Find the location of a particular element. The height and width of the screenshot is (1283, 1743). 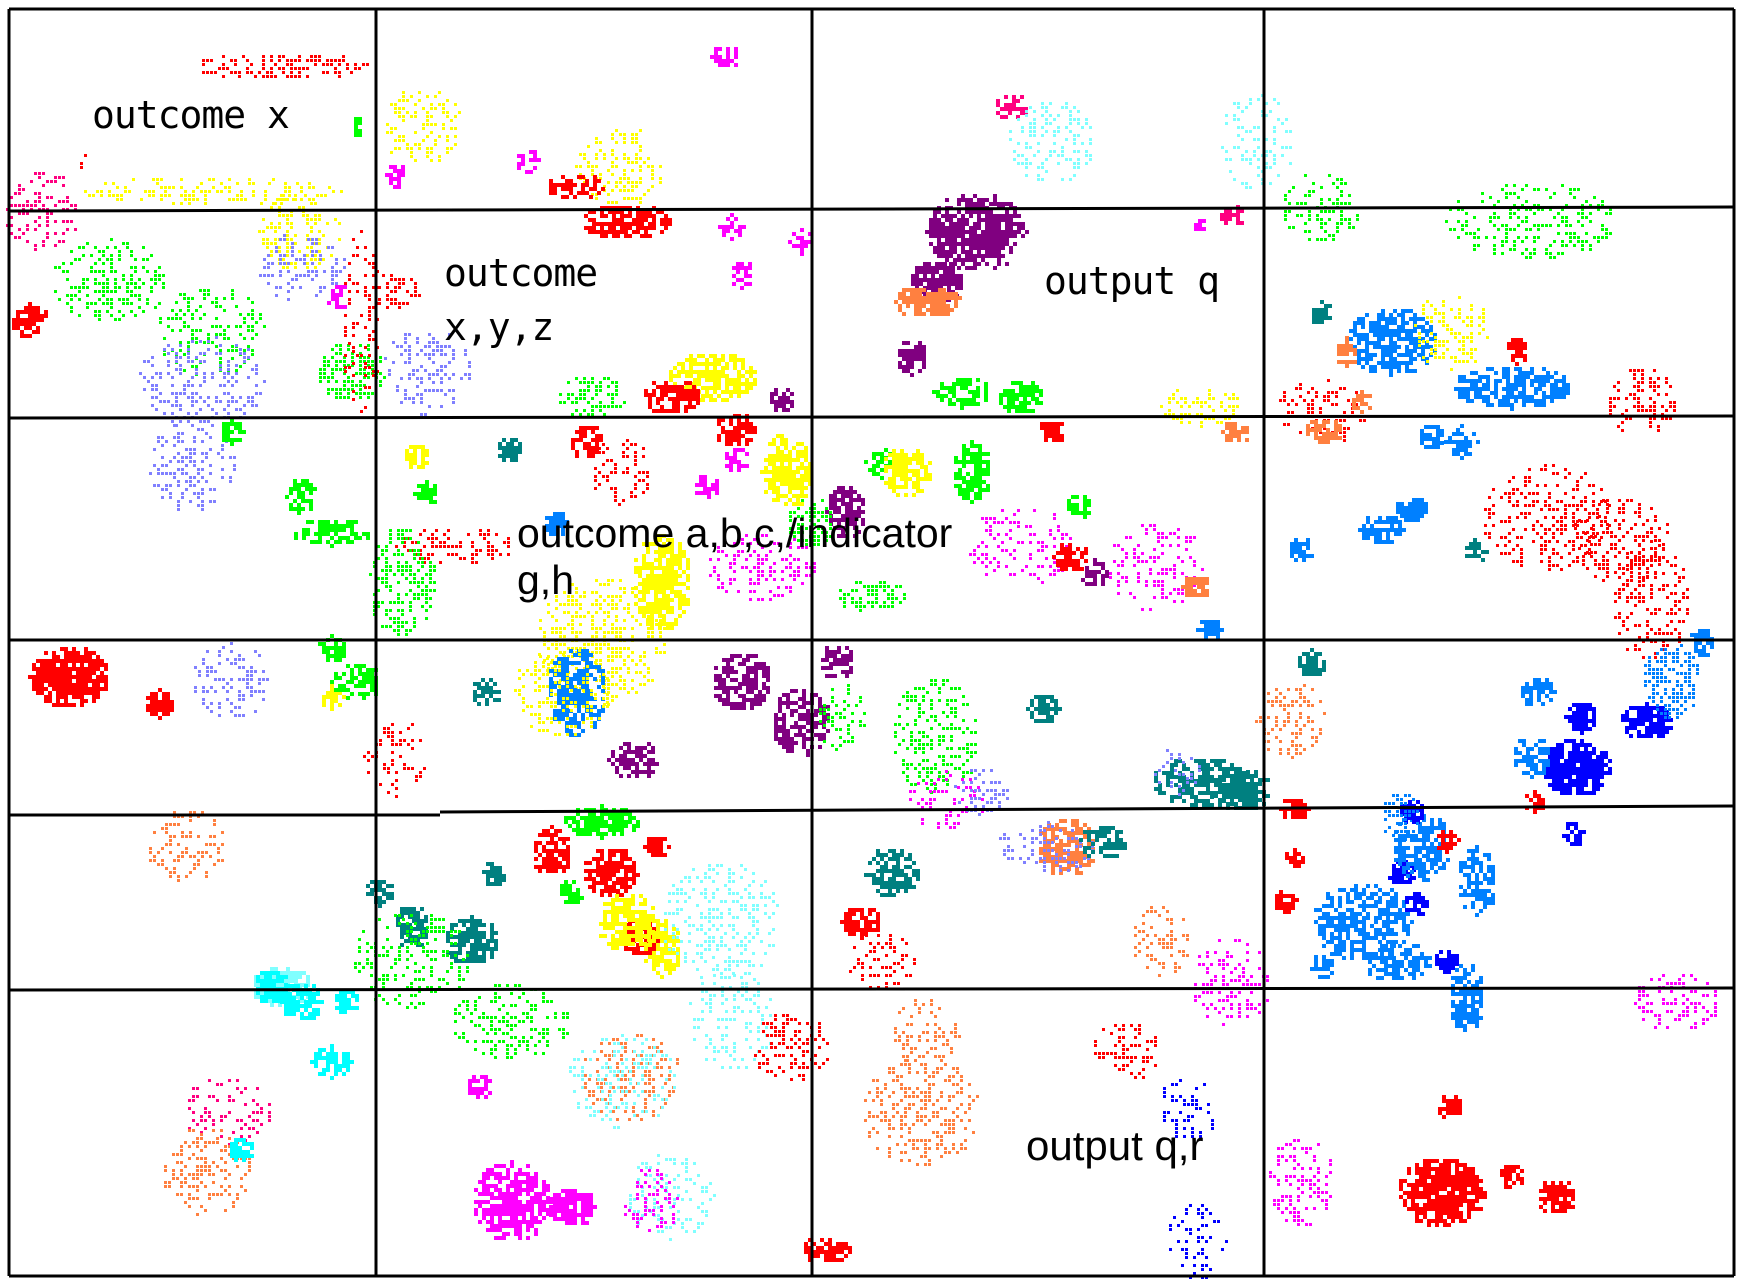

label-outcome-x: outcome x is located at coordinates (191, 115).